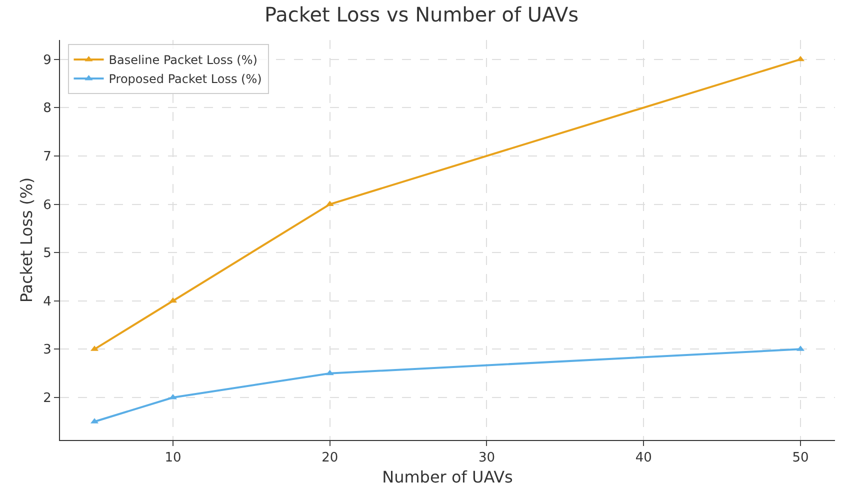 The height and width of the screenshot is (491, 843). I want to click on y-axis-title: Packet Loss (%), so click(26, 240).